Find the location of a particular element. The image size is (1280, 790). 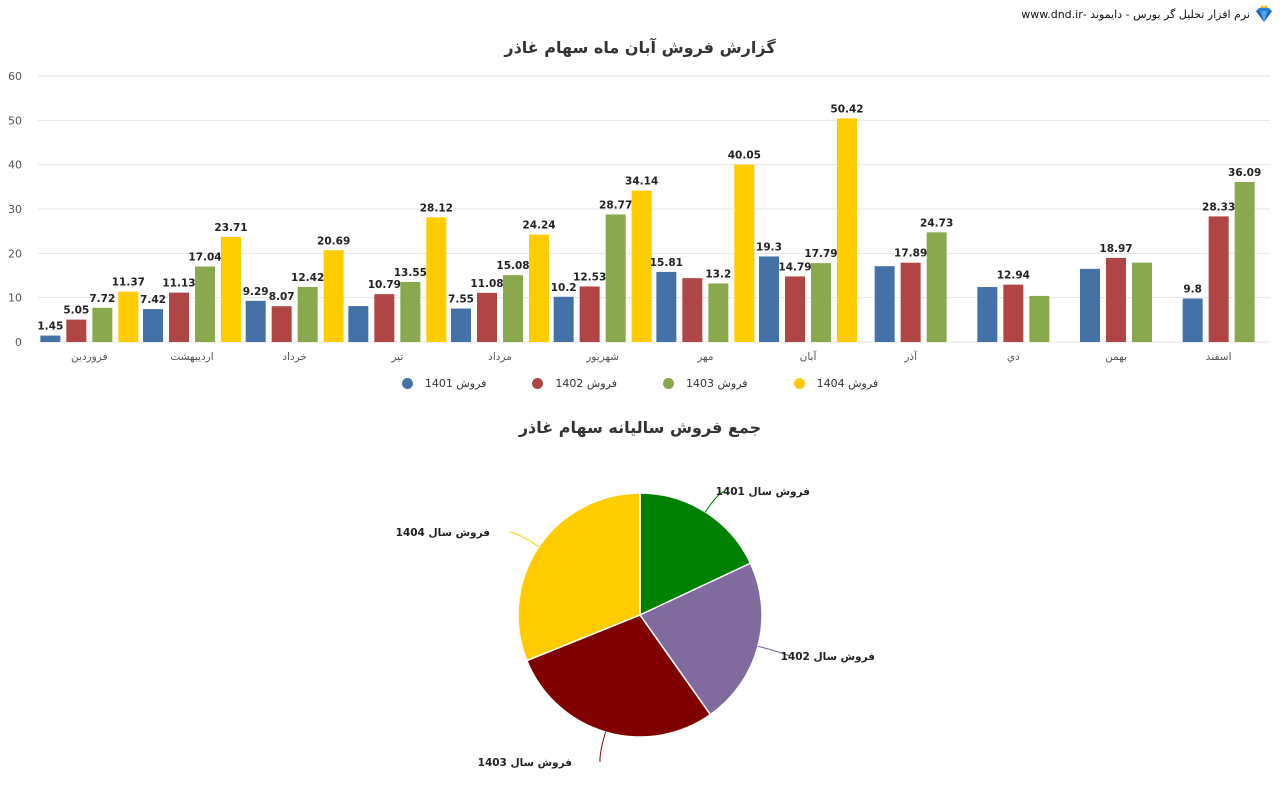

x-category-label: خرداد is located at coordinates (294, 357).